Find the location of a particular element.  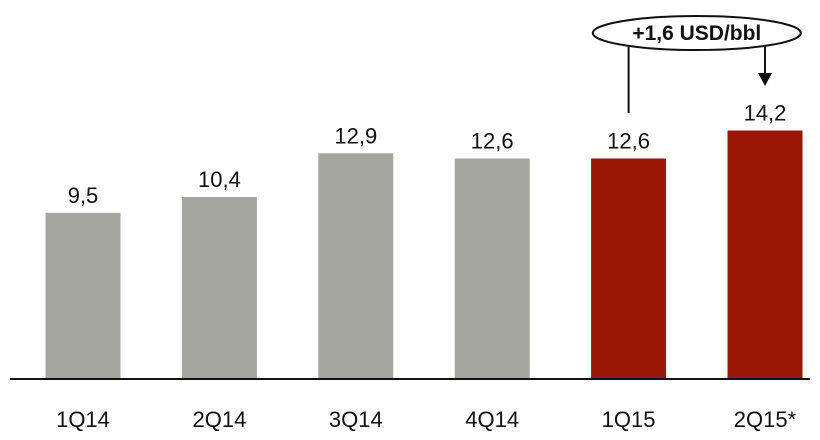

callout-ellipse is located at coordinates (696, 33).